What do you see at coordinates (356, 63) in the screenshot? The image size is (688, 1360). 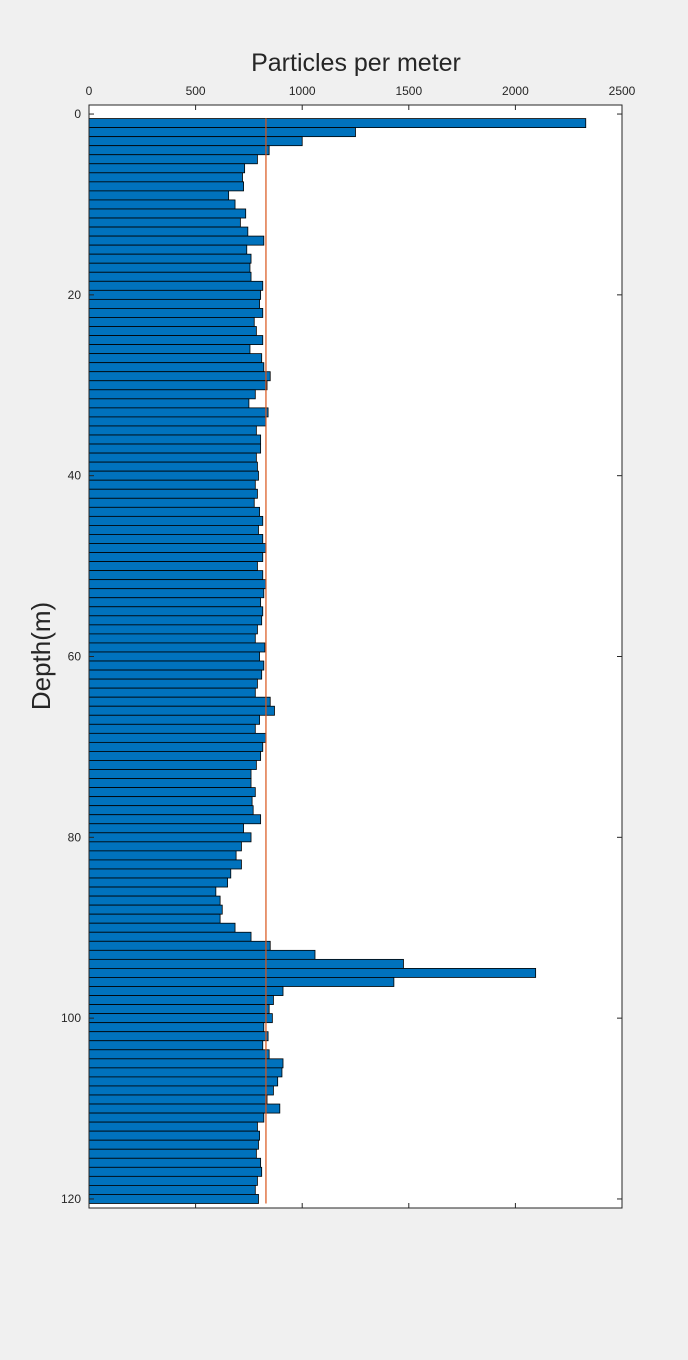 I see `chart-title: Particles per meter` at bounding box center [356, 63].